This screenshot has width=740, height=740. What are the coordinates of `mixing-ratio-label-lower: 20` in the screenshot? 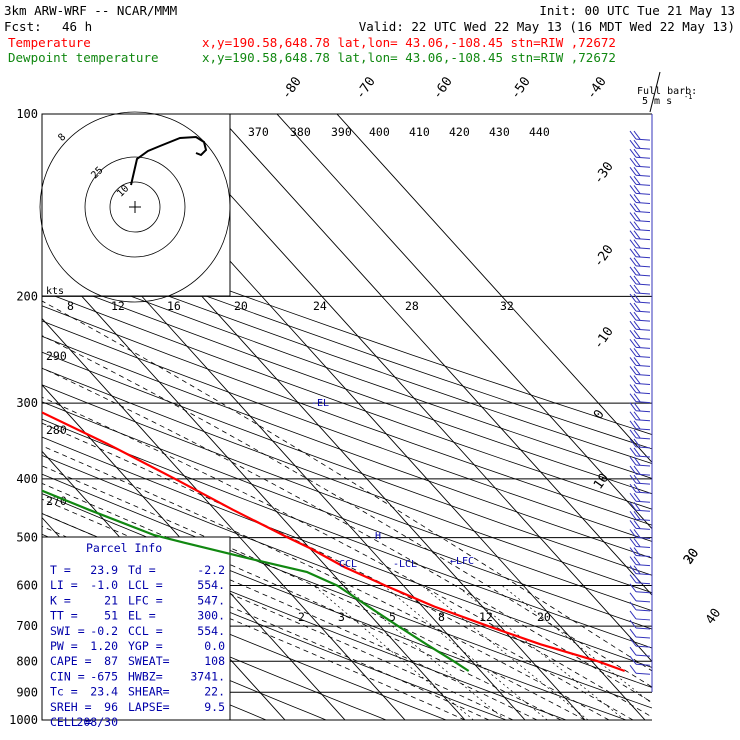 It's located at (544, 617).